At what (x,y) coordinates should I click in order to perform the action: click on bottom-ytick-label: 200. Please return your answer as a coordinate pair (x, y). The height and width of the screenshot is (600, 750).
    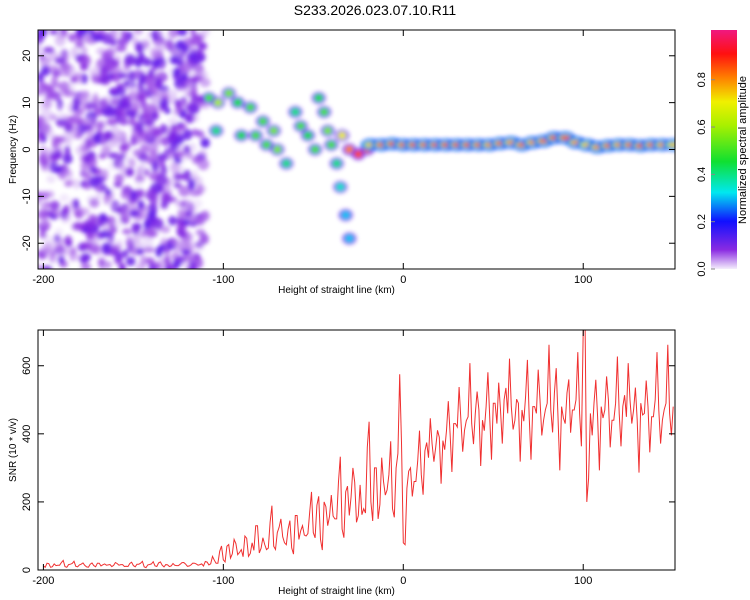
    Looking at the image, I should click on (27, 502).